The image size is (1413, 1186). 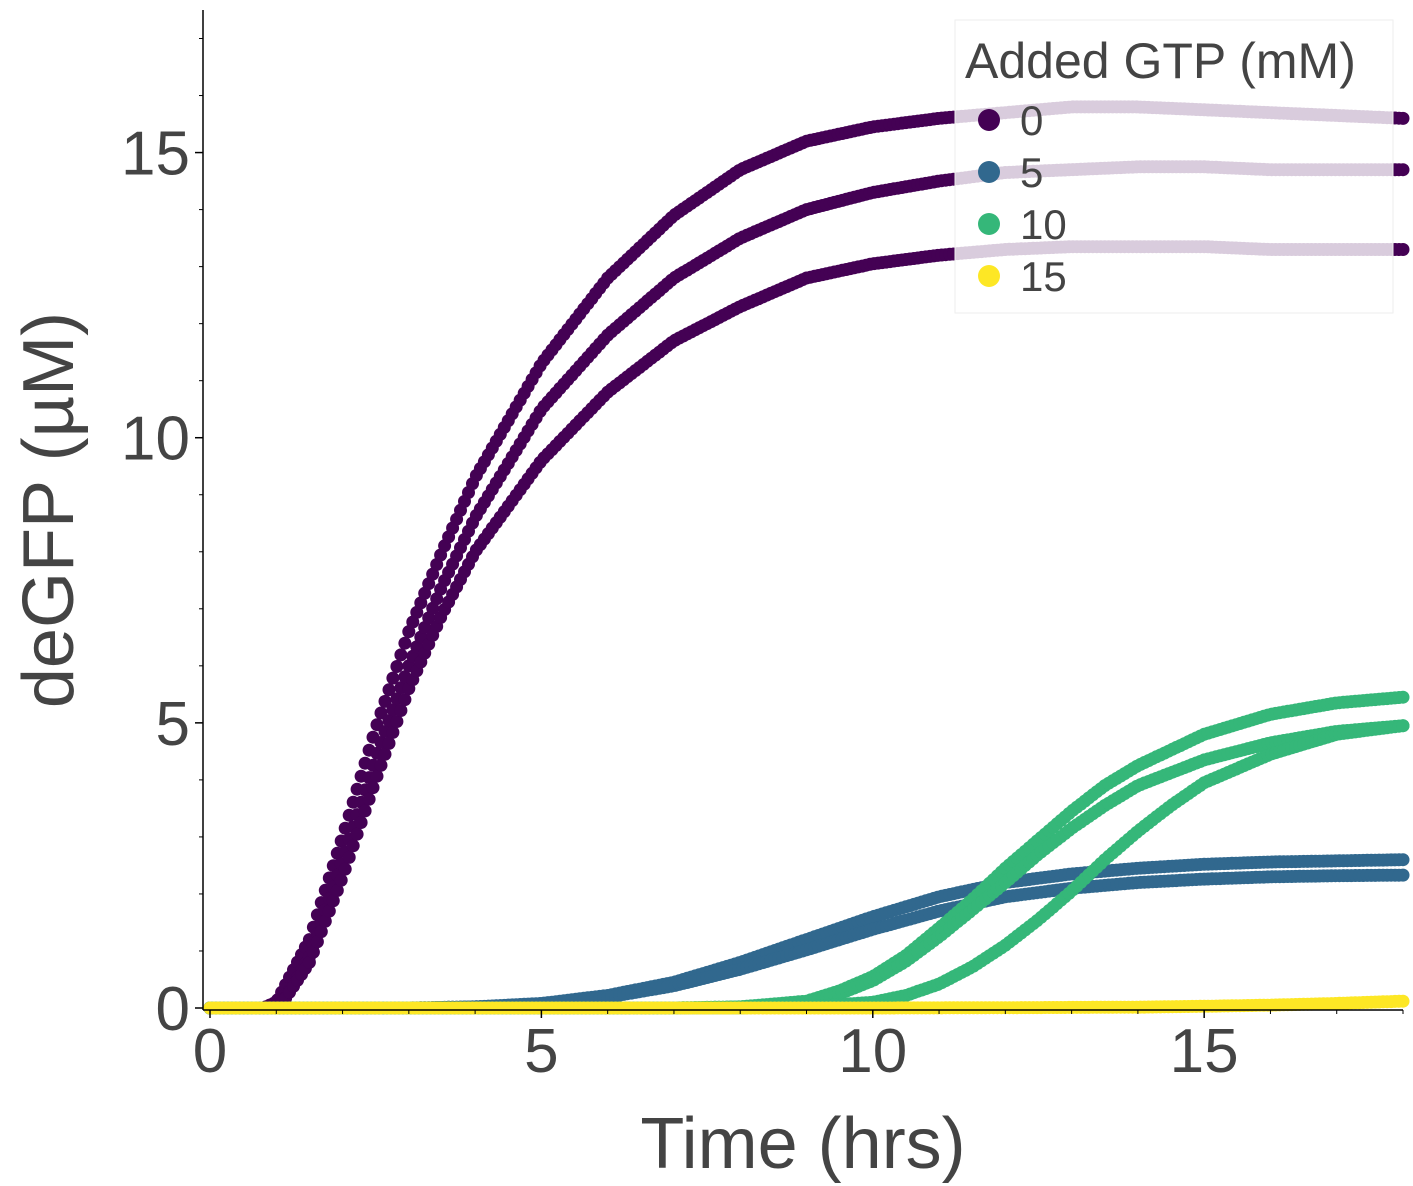 I want to click on legend-label-10: 10, so click(x=1043, y=224).